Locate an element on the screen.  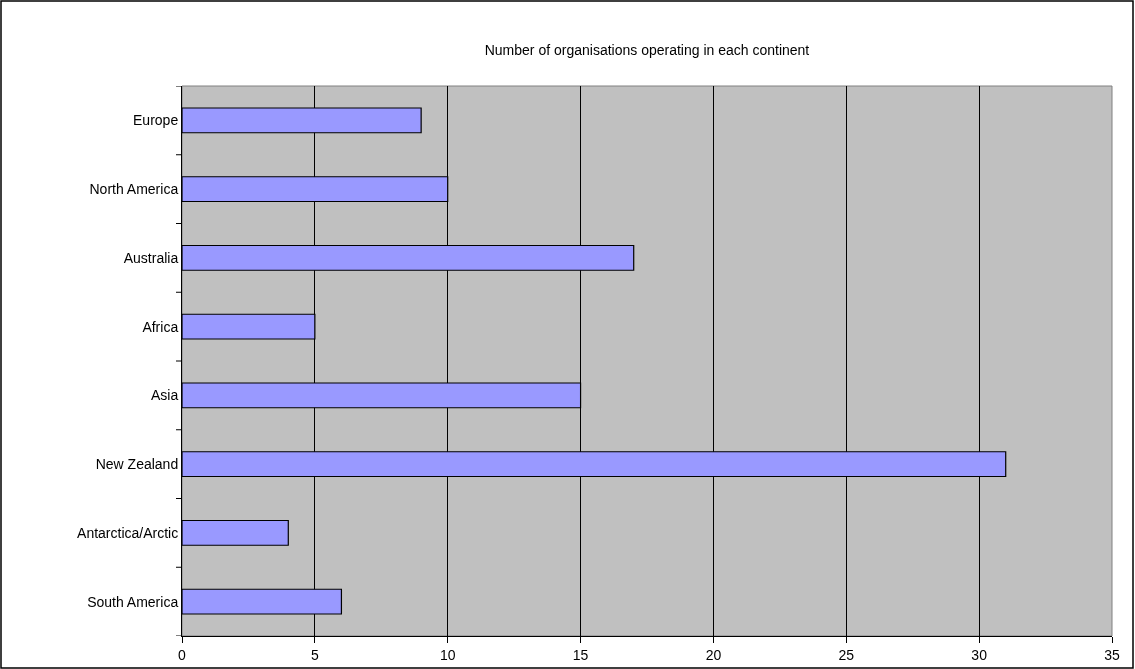
y-tick-label: North America is located at coordinates (134, 189).